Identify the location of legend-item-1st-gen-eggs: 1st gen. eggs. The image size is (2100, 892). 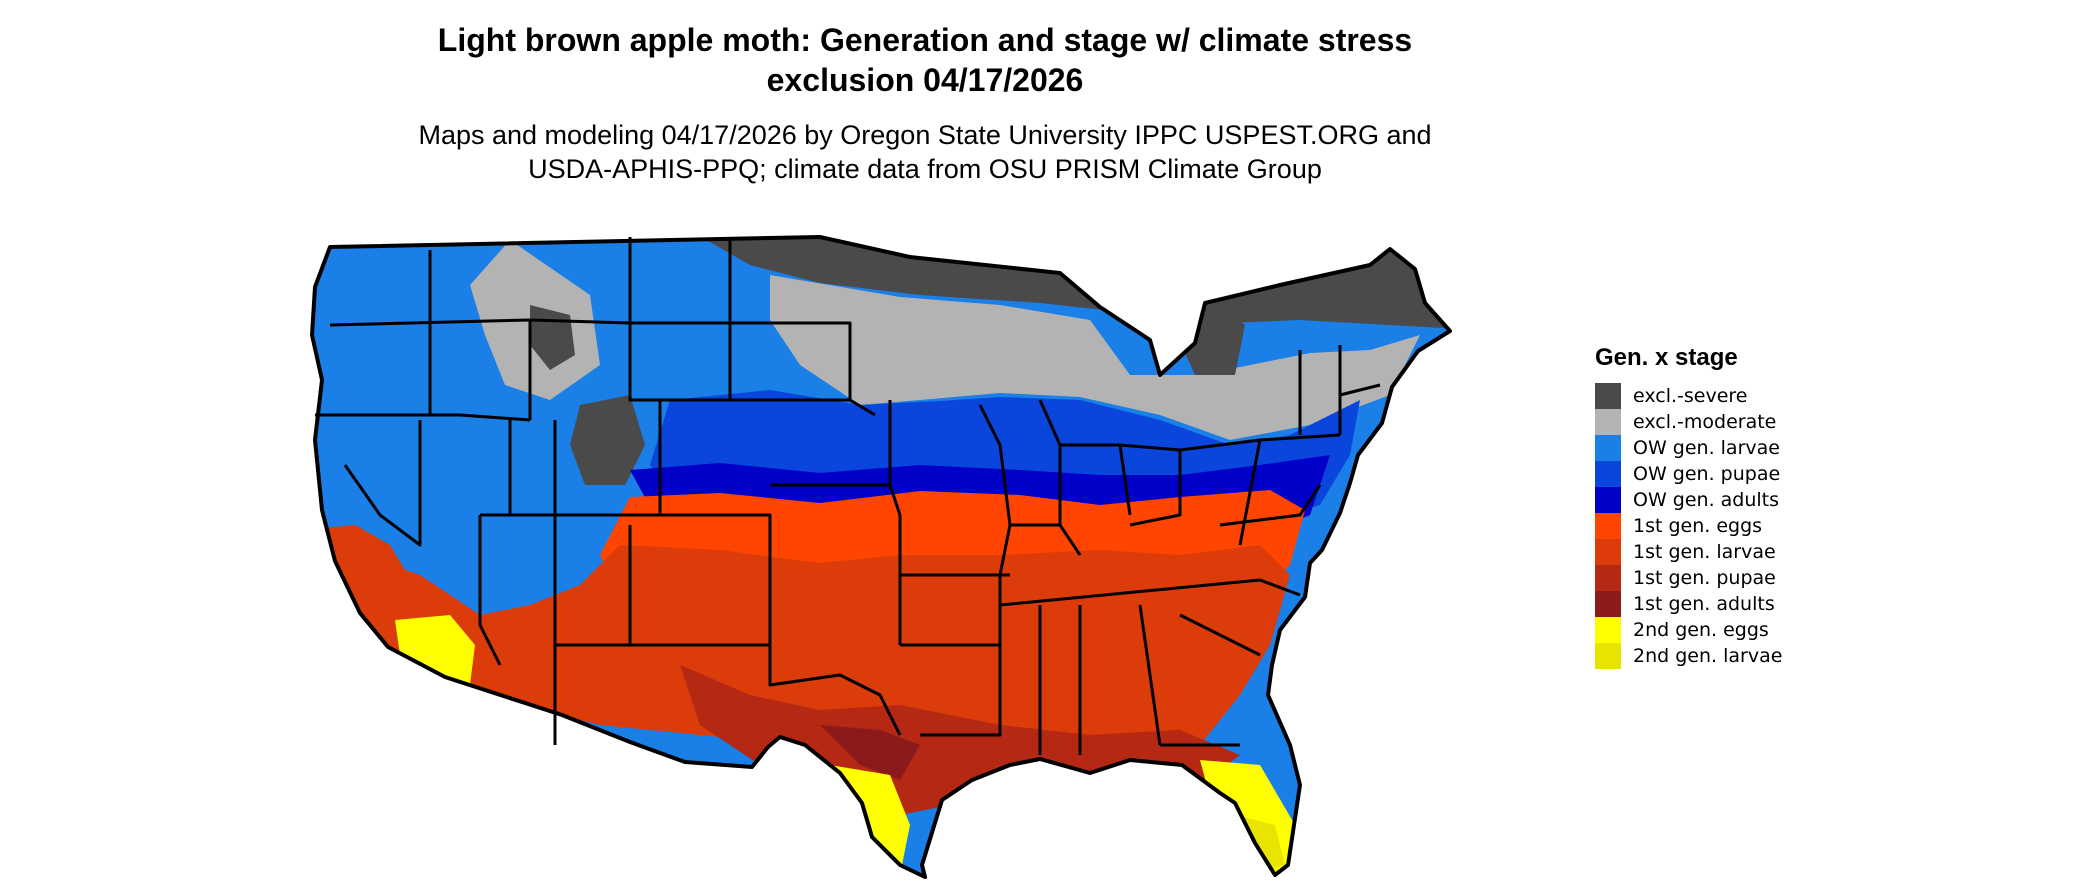
(1745, 526).